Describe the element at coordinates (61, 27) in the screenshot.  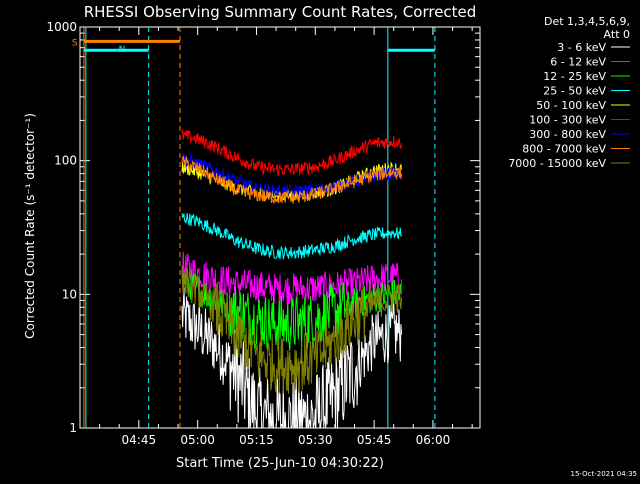
I see `y-tick-label: 1000` at that location.